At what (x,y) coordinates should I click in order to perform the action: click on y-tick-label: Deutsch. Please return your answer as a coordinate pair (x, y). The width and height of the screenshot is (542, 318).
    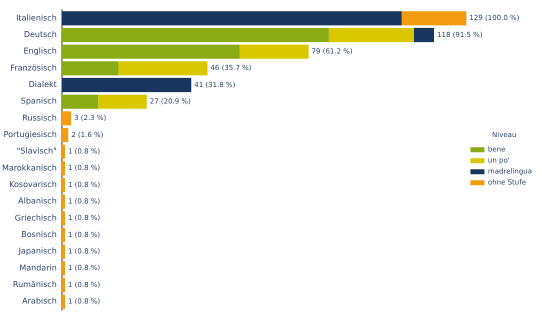
    Looking at the image, I should click on (40, 35).